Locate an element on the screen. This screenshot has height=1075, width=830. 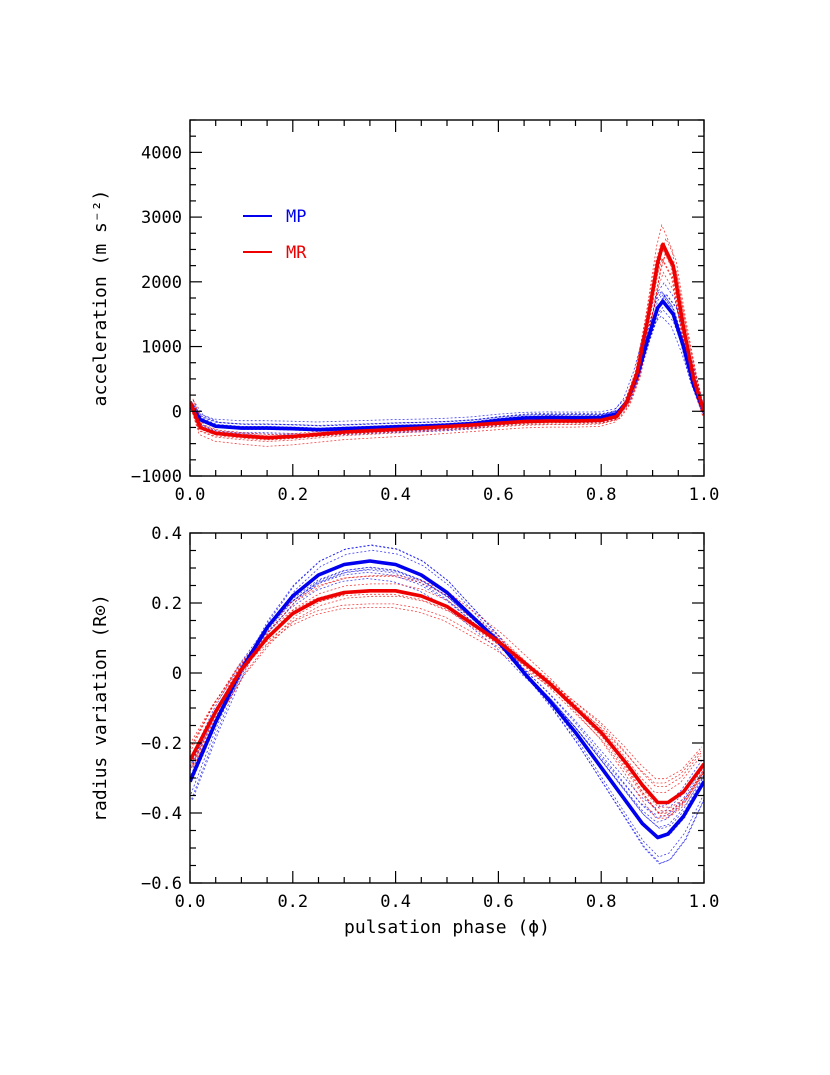
y-tick-label: −0.6 is located at coordinates (161, 884).